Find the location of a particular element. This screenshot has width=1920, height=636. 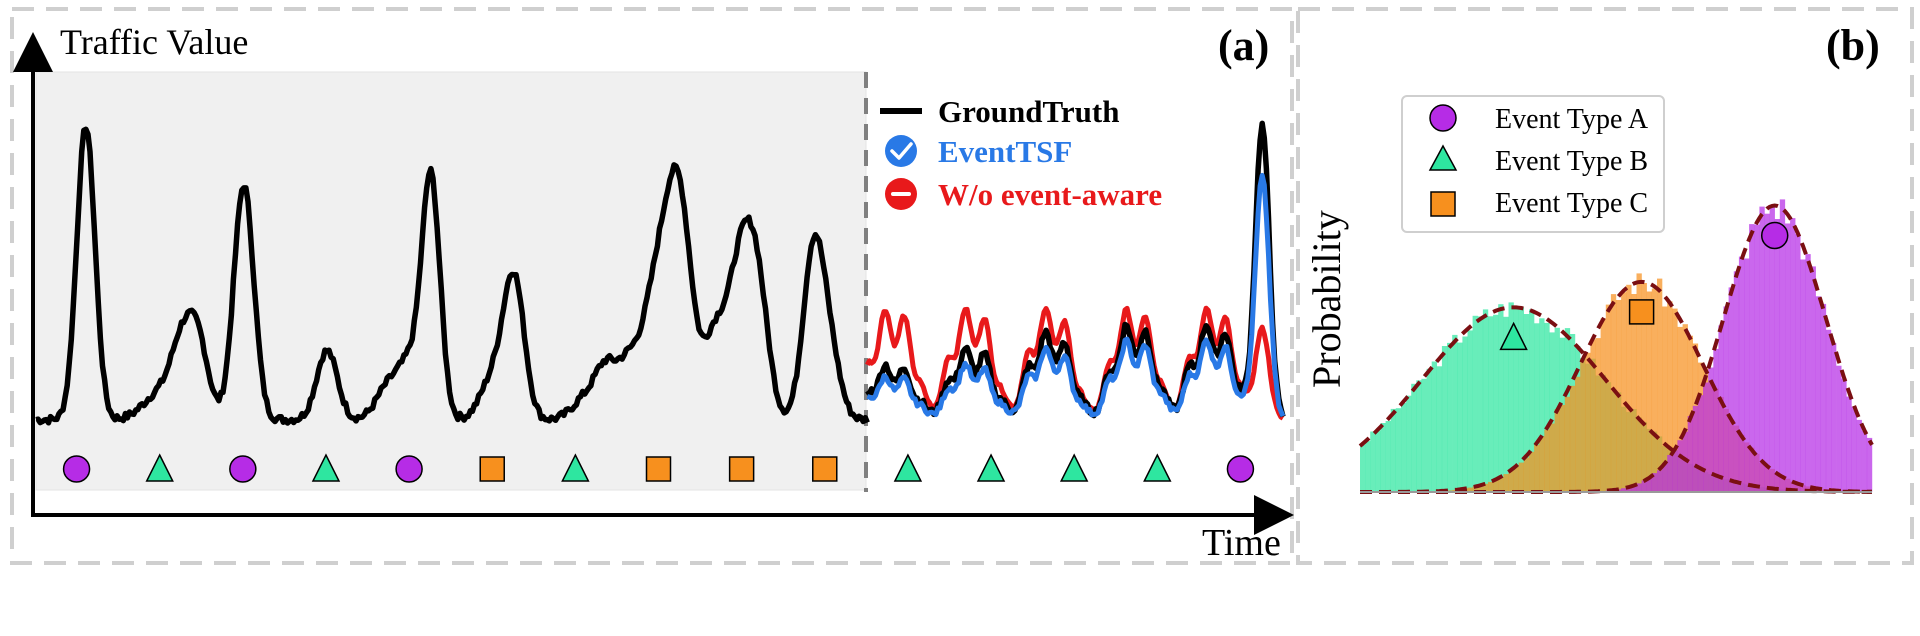

legend-event-c: Event Type C is located at coordinates (1571, 203).